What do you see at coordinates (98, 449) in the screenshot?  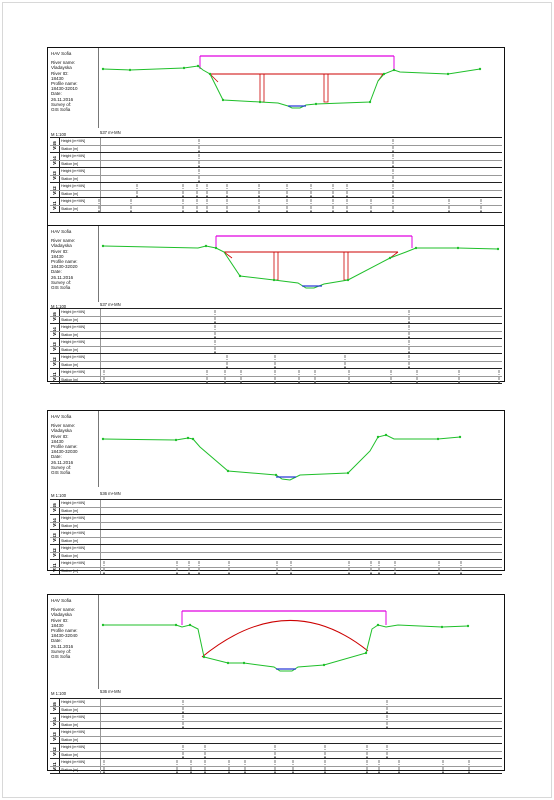 I see `header-divider` at bounding box center [98, 449].